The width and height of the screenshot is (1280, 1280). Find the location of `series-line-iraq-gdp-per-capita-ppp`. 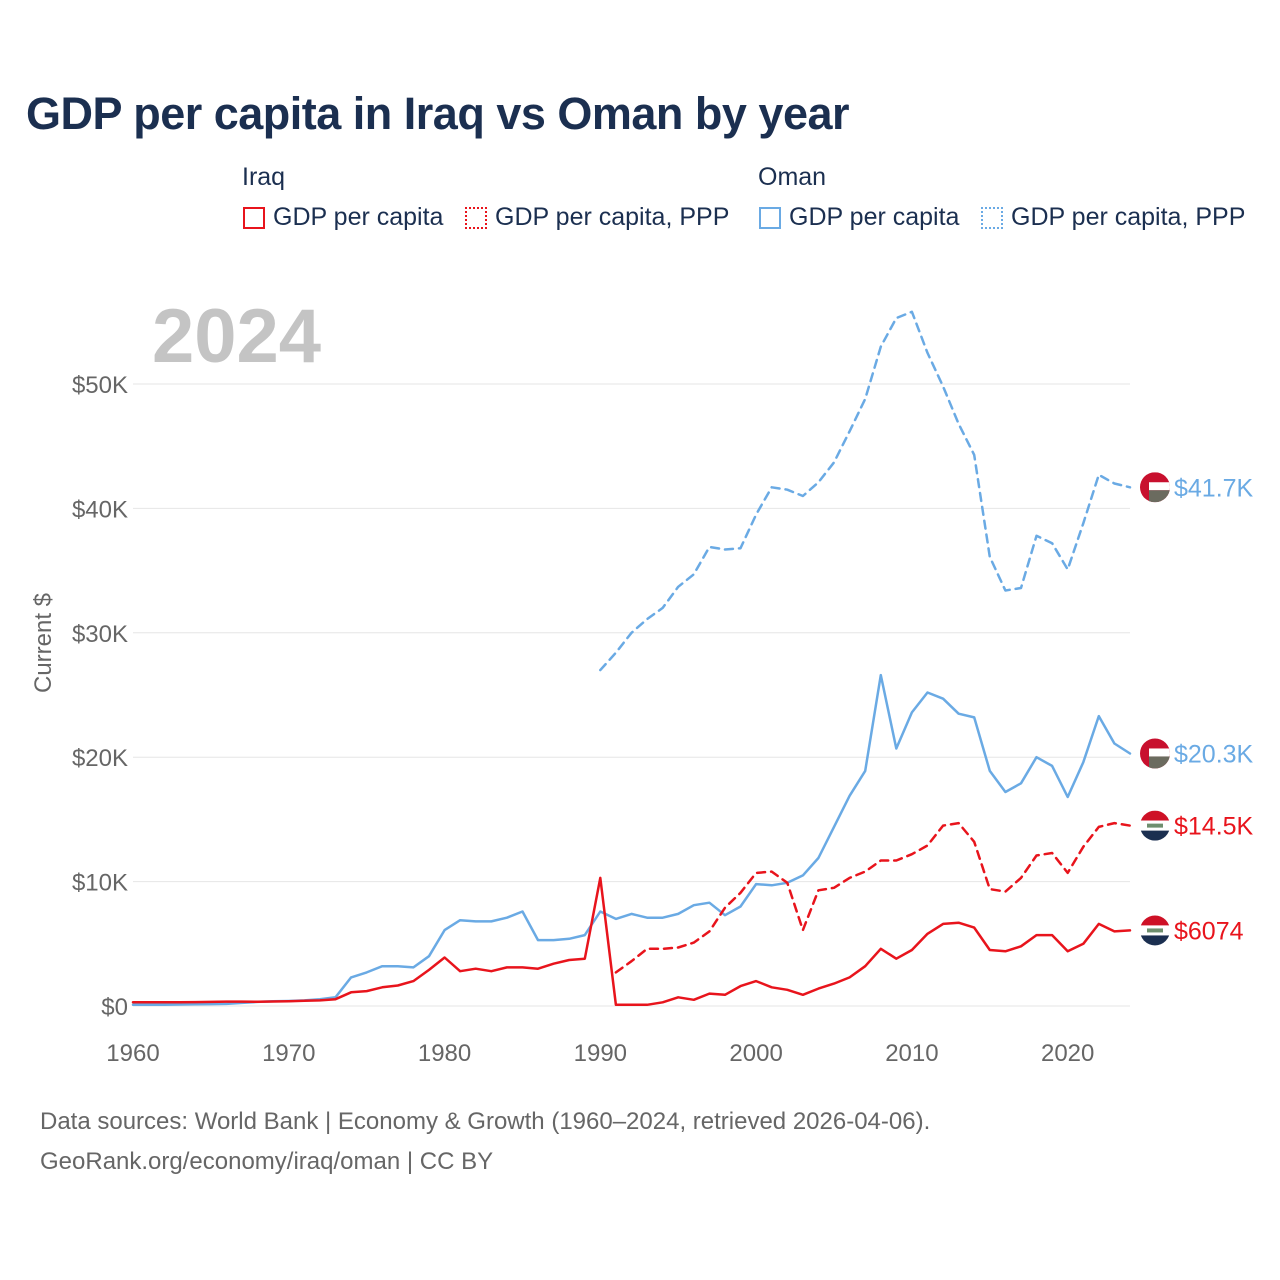

series-line-iraq-gdp-per-capita-ppp is located at coordinates (873, 897).